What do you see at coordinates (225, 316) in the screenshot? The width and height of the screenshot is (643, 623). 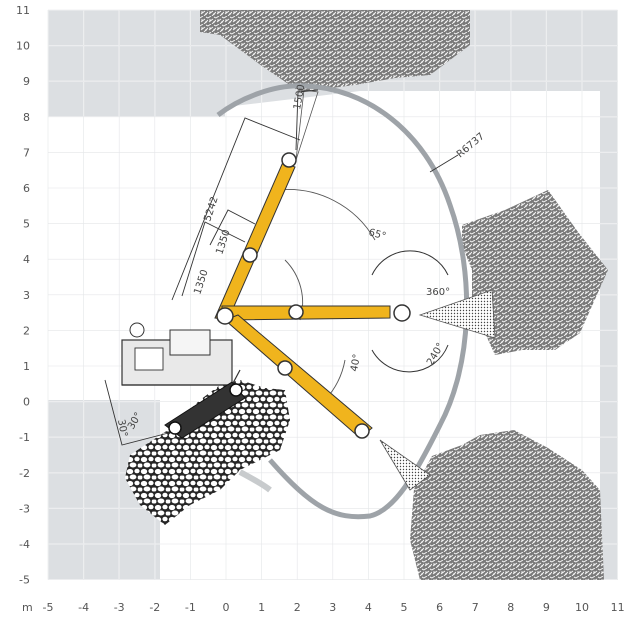 I see `boom-pivot` at bounding box center [225, 316].